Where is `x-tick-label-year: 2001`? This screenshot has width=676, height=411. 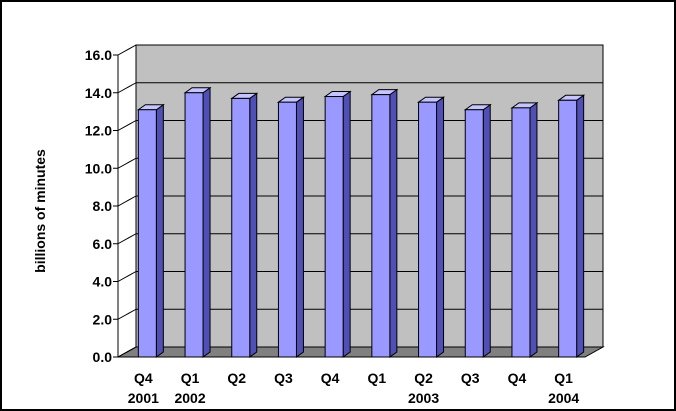 x-tick-label-year: 2001 is located at coordinates (143, 398).